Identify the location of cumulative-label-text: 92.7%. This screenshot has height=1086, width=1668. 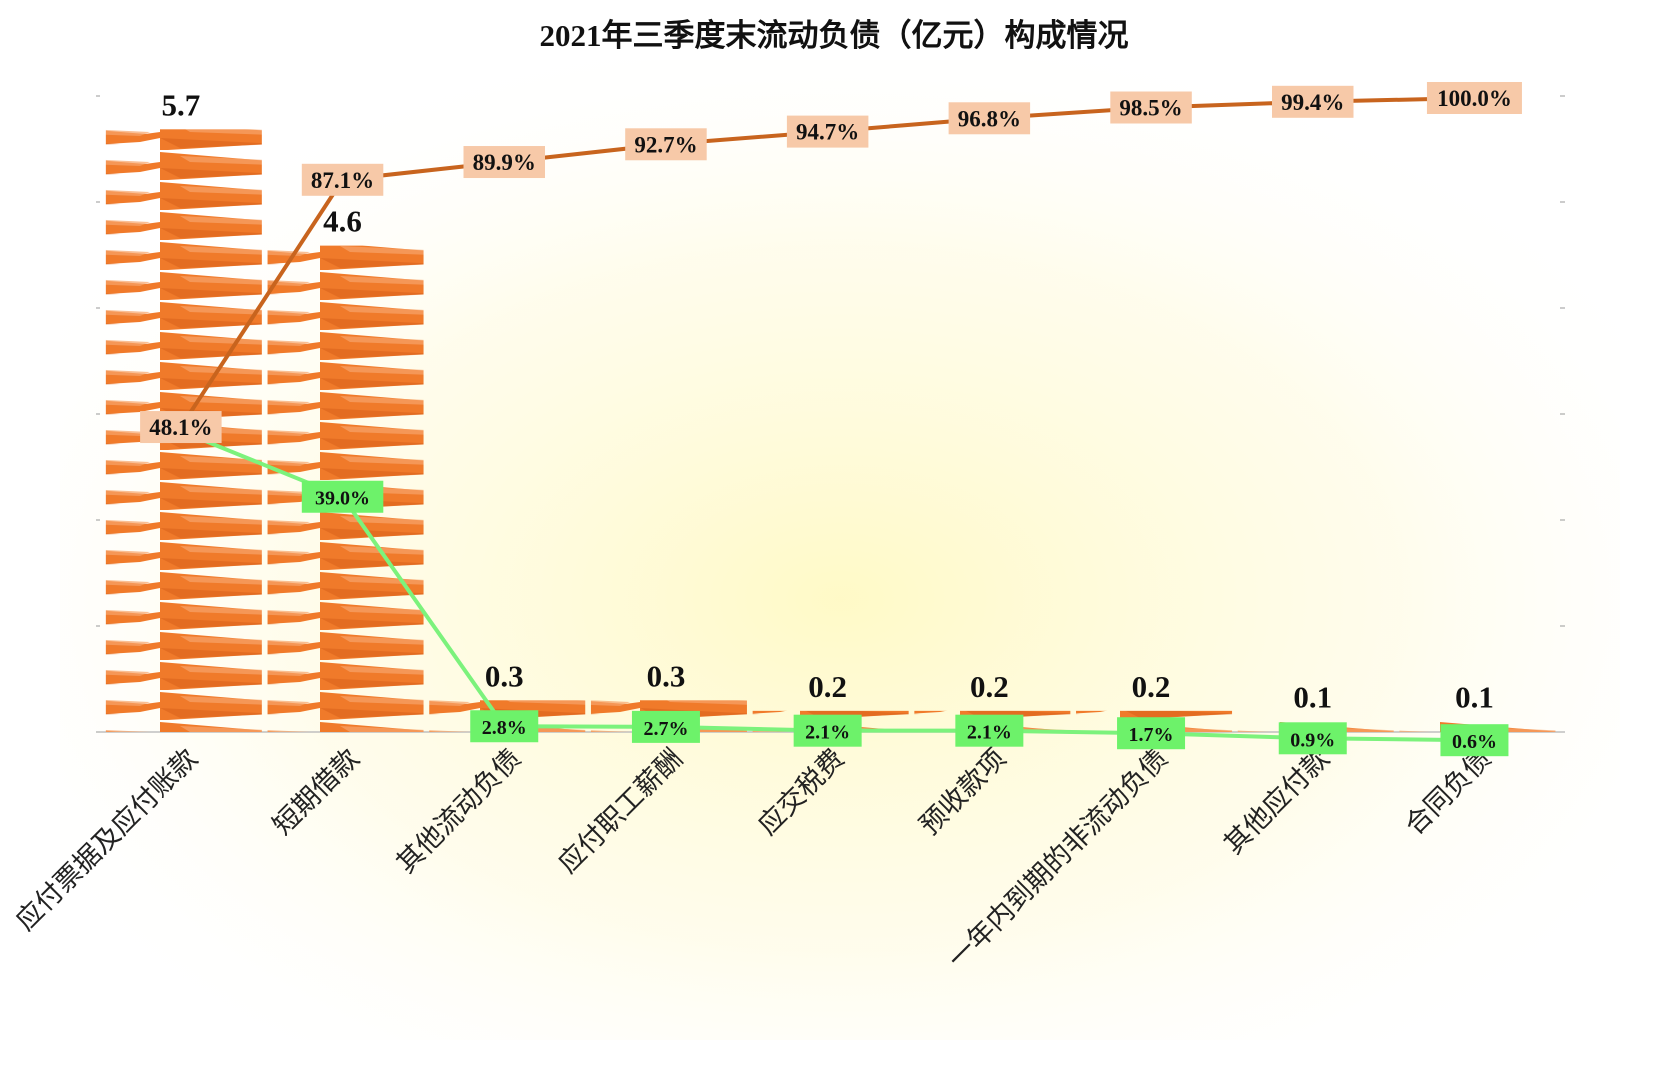
(665, 144).